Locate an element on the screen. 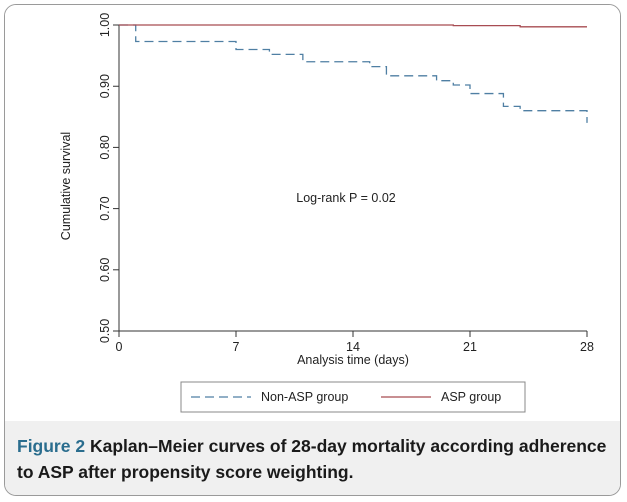  y-tick-label: 0.60 is located at coordinates (105, 270).